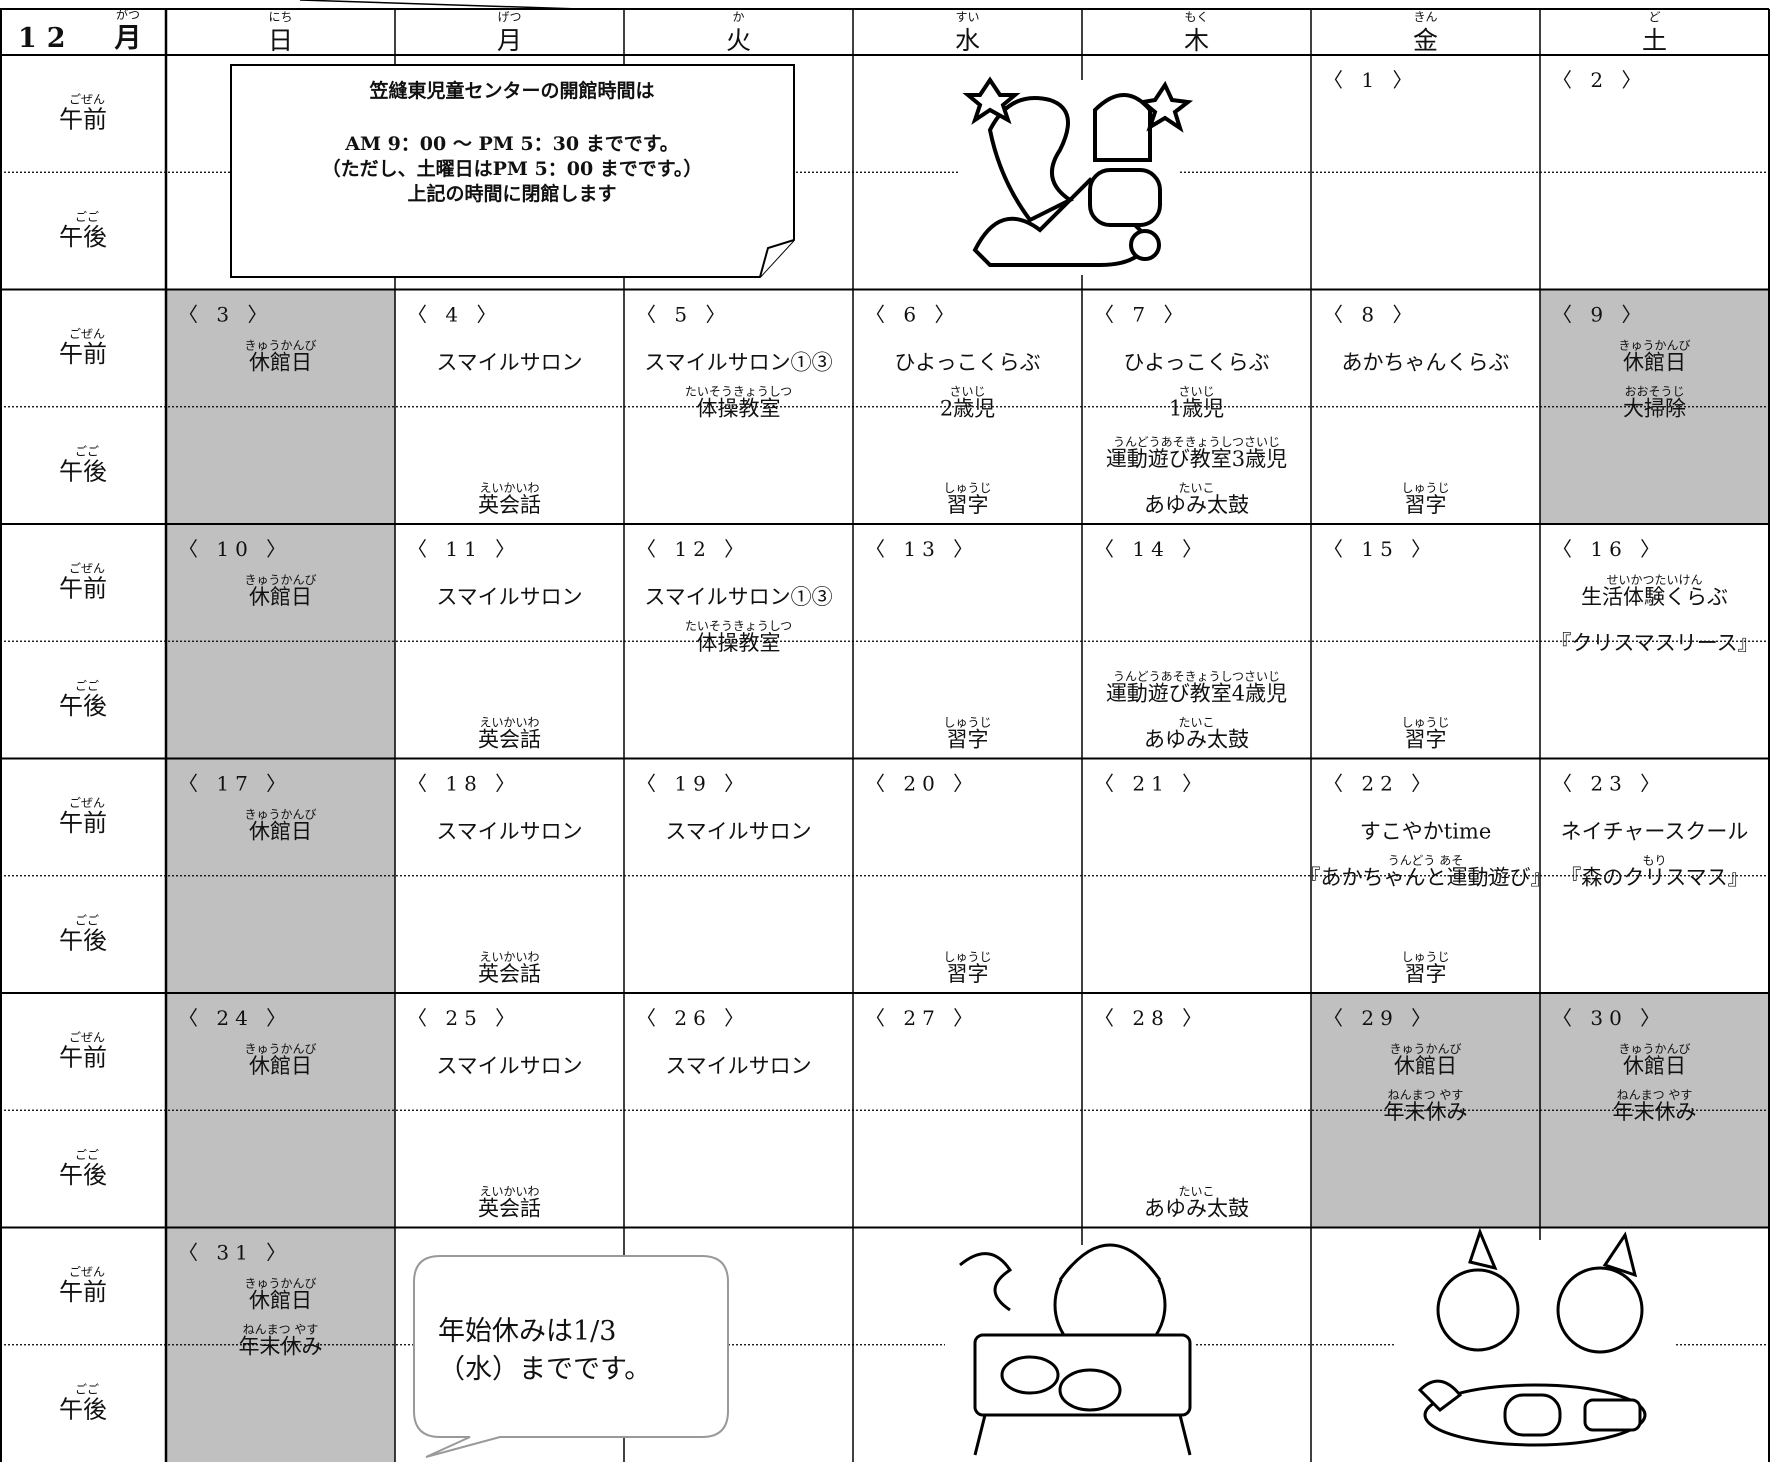  What do you see at coordinates (454, 315) in the screenshot?
I see `date: 〈 4 〉` at bounding box center [454, 315].